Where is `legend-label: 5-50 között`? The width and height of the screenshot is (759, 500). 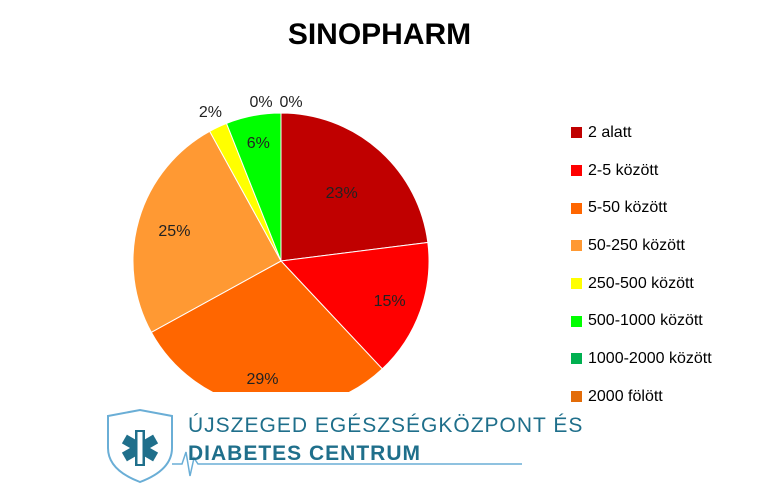 legend-label: 5-50 között is located at coordinates (628, 208).